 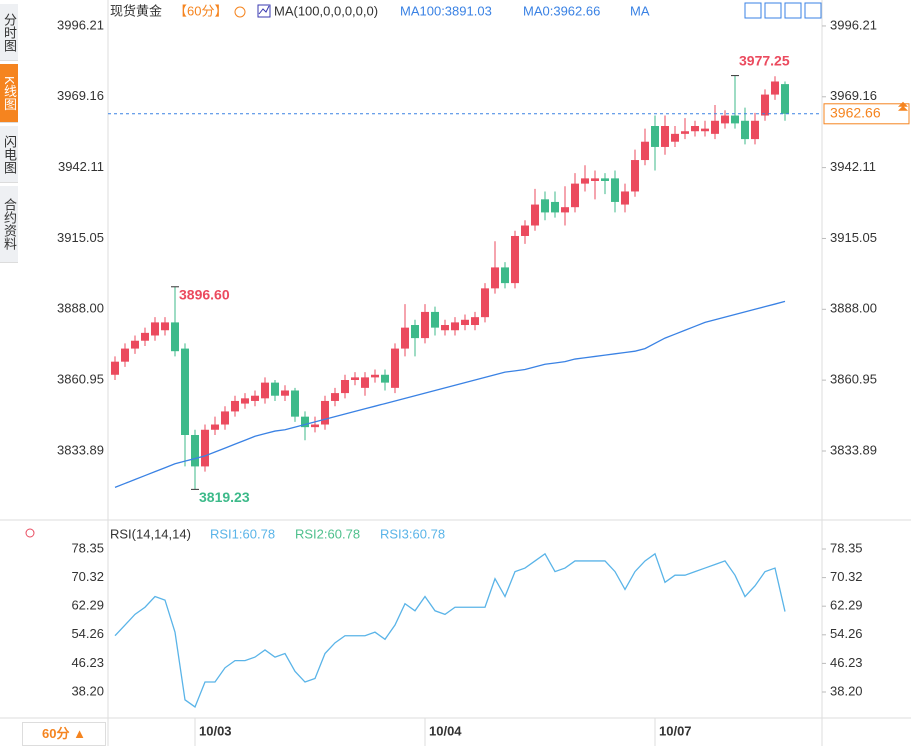 I want to click on y-tick-label: 78.35, so click(x=846, y=547).